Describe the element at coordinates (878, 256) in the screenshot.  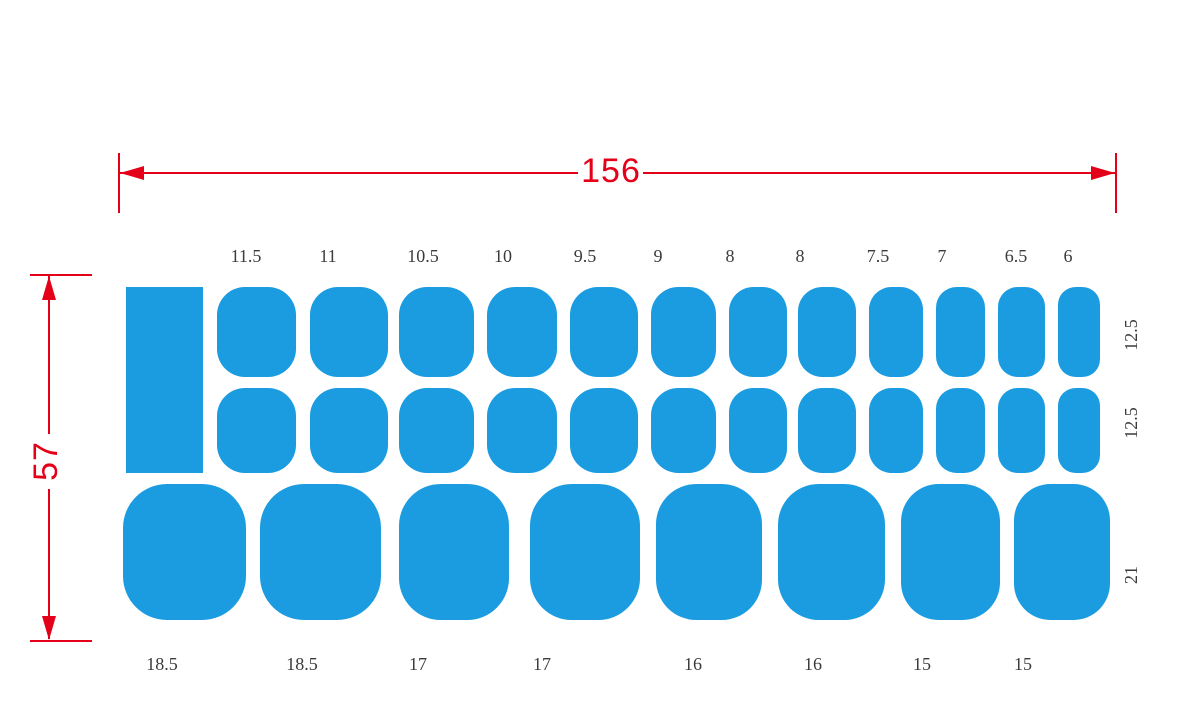
I see `size-label-top: 7.5` at that location.